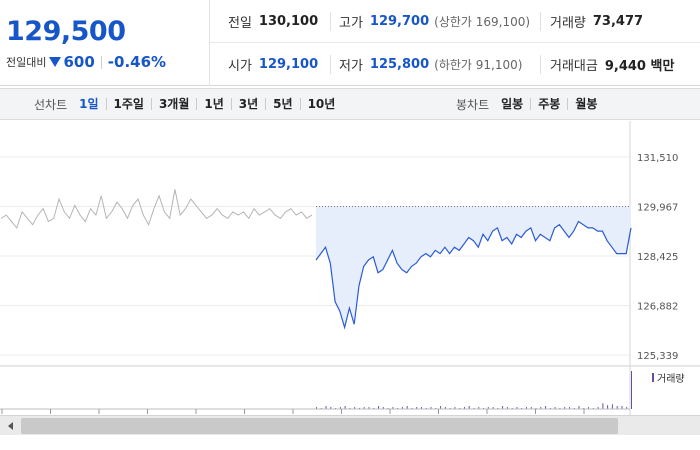 The image size is (700, 450). Describe the element at coordinates (173, 104) in the screenshot. I see `tab-3m: 3개월` at that location.